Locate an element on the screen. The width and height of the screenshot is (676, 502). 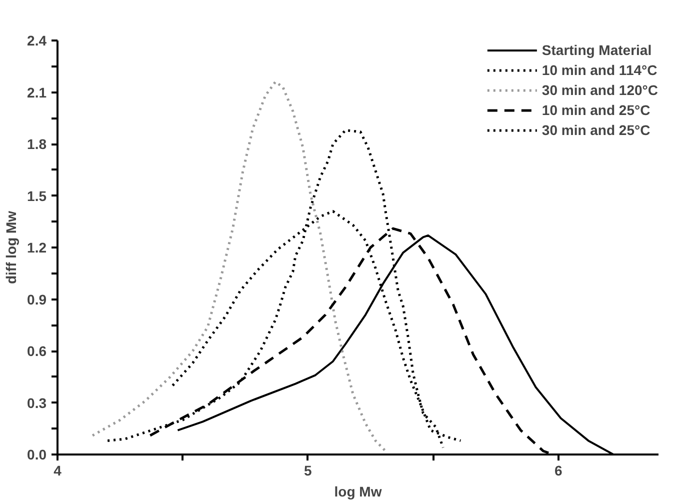
legend-label: Starting Material is located at coordinates (597, 50).